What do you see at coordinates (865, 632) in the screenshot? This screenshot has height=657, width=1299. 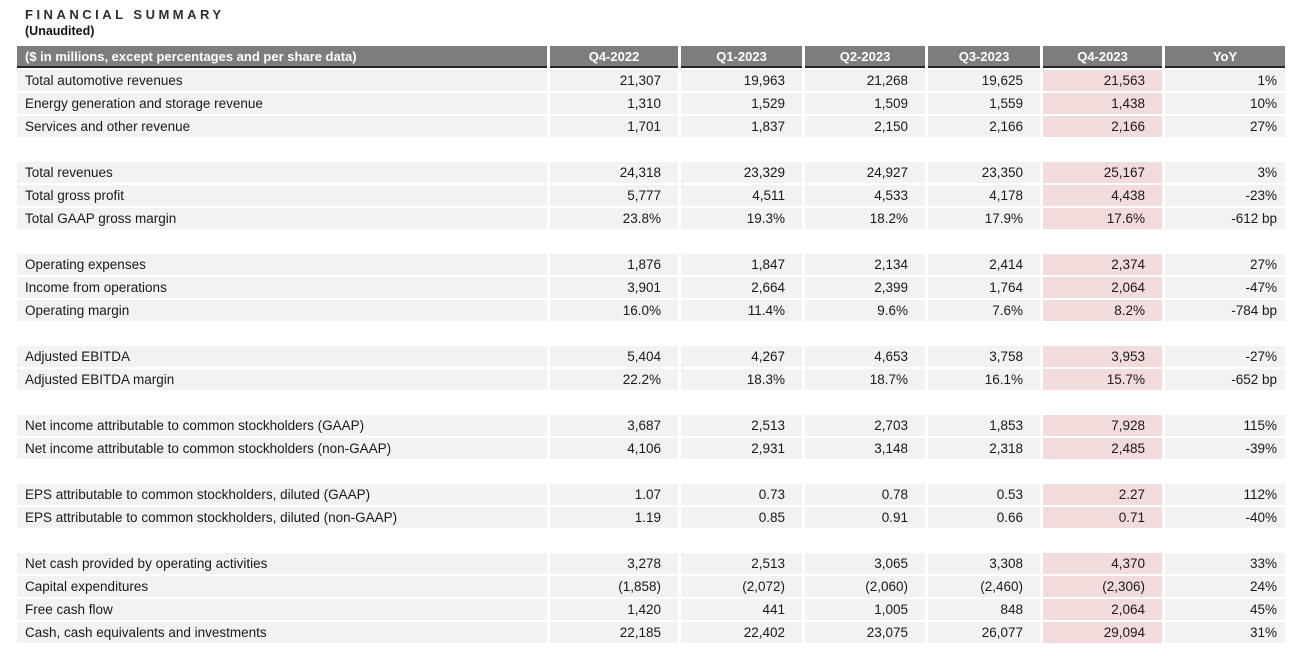 I see `cell-q2-2023: 23,075` at bounding box center [865, 632].